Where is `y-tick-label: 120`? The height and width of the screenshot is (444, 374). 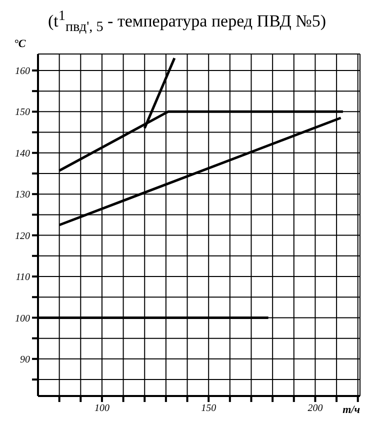
y-tick-label: 120 is located at coordinates (22, 236).